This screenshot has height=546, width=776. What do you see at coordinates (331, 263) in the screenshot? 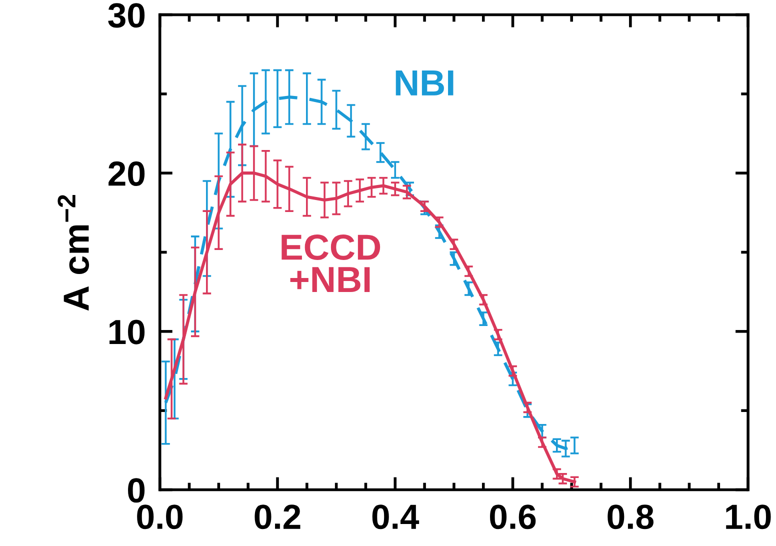
I see `series-label: ECCD +NBI` at bounding box center [331, 263].